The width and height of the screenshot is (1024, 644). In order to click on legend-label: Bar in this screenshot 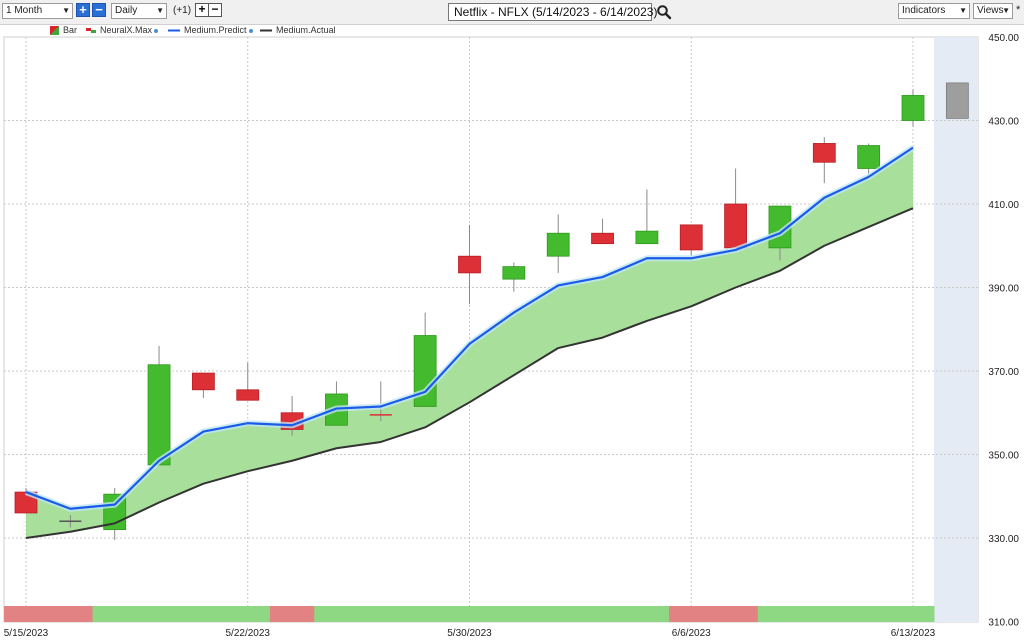, I will do `click(70, 30)`.